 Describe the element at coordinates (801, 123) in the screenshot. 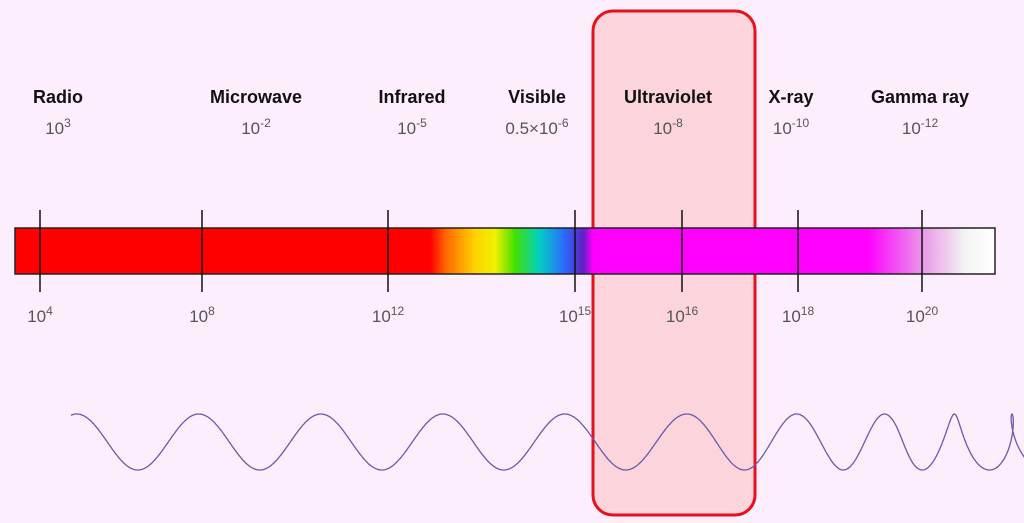

I see `exponent: -10` at that location.